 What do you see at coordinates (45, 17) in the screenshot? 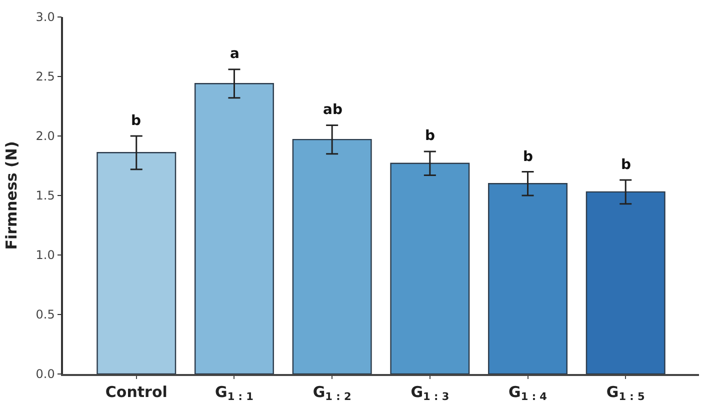
I see `y-tick-label: 3.0` at bounding box center [45, 17].